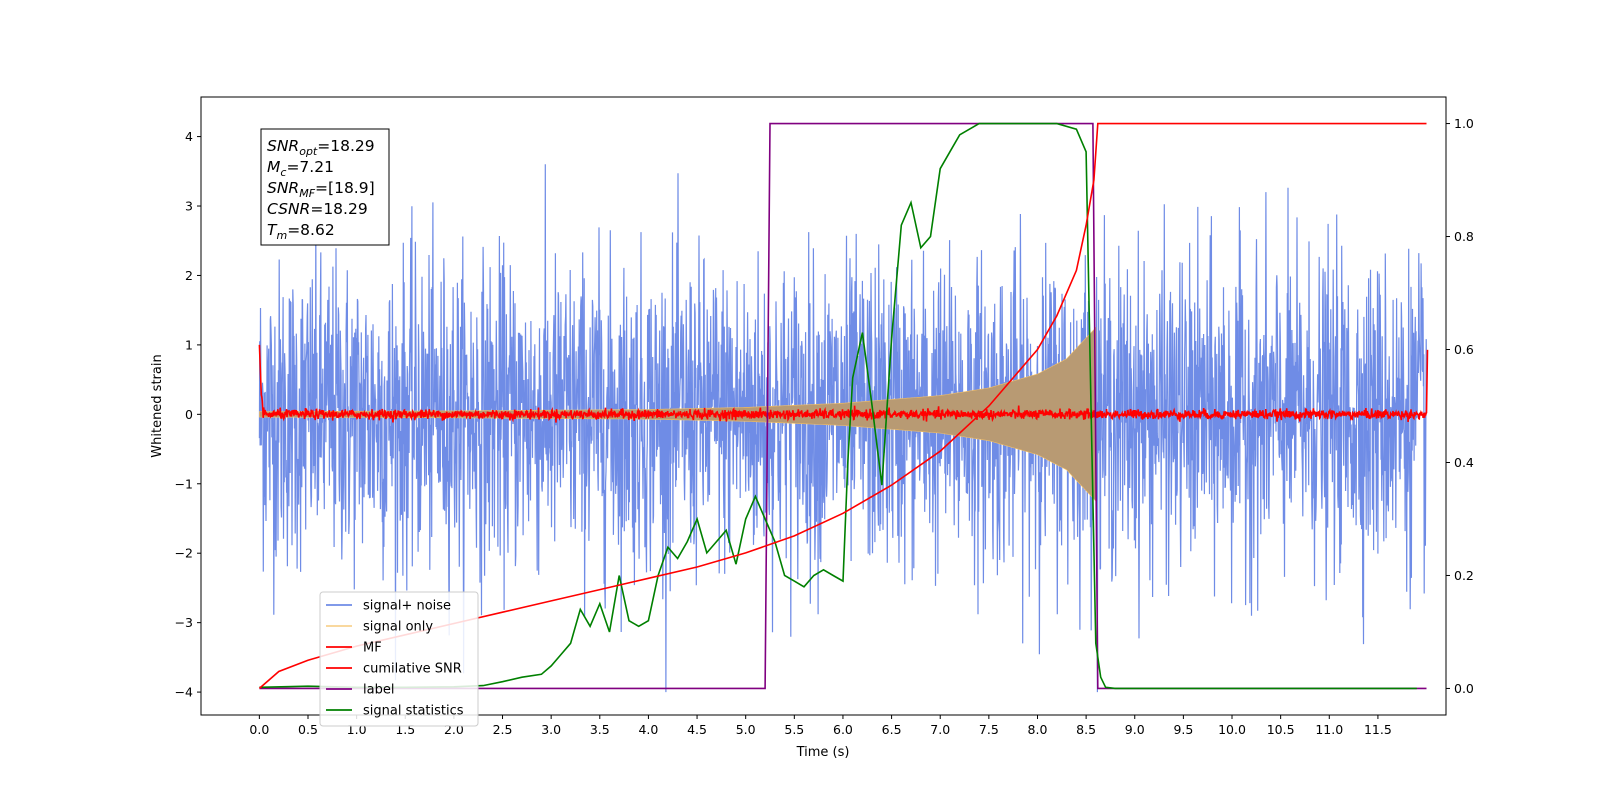  Describe the element at coordinates (1464, 236) in the screenshot. I see `y2-tick-label: 0.8` at that location.